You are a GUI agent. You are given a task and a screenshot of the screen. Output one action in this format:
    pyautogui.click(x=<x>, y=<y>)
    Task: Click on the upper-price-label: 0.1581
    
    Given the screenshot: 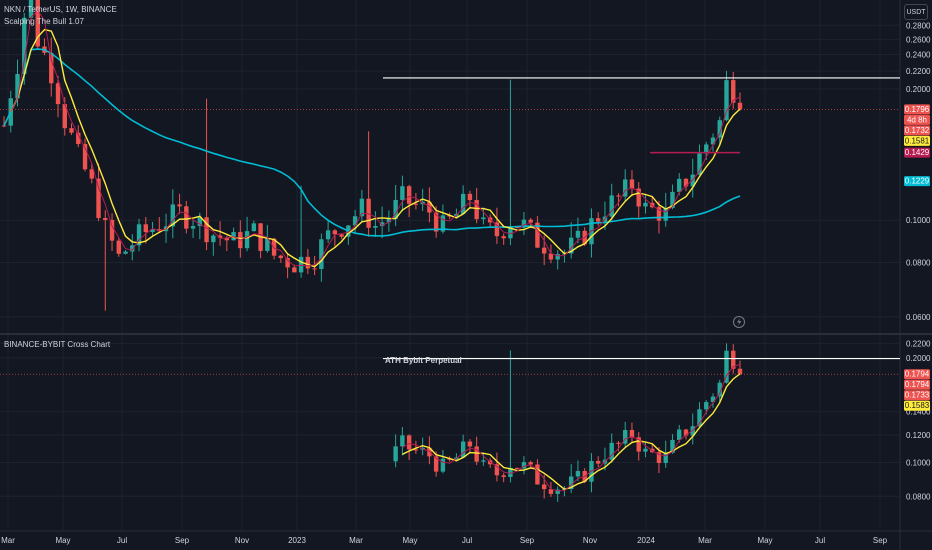 What is the action you would take?
    pyautogui.click(x=917, y=140)
    